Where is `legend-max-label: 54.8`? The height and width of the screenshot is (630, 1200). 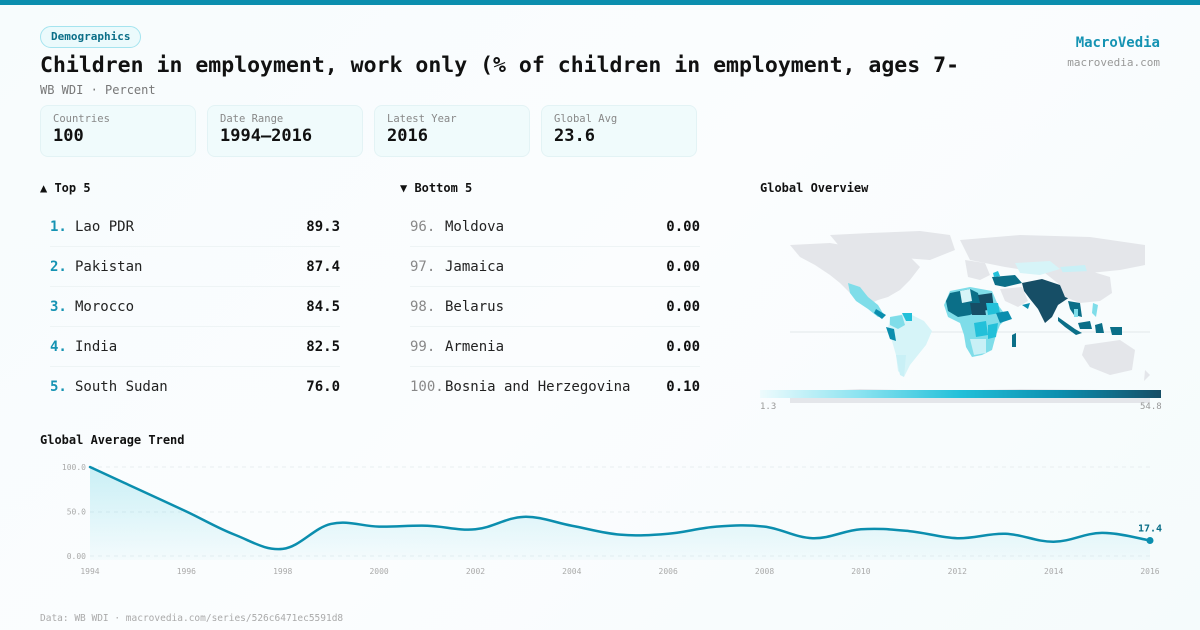
legend-max-label: 54.8 is located at coordinates (1151, 407).